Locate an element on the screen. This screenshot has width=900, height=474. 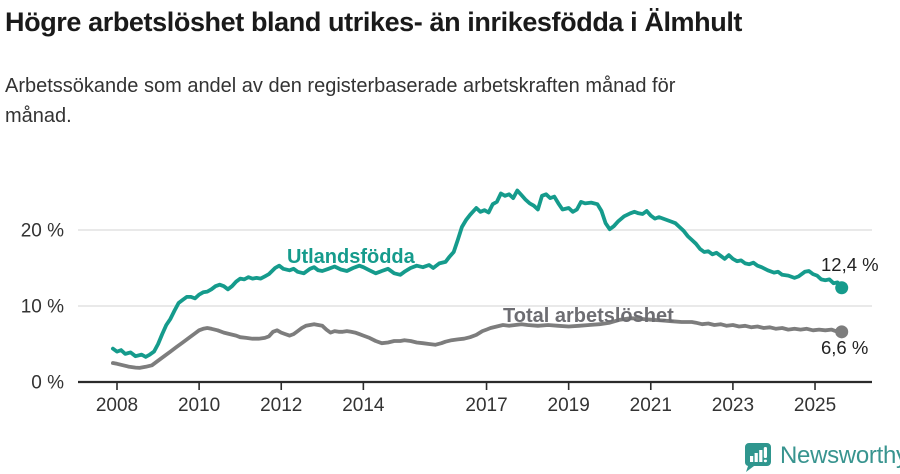
y-tick-label-10: 10 % is located at coordinates (42, 307).